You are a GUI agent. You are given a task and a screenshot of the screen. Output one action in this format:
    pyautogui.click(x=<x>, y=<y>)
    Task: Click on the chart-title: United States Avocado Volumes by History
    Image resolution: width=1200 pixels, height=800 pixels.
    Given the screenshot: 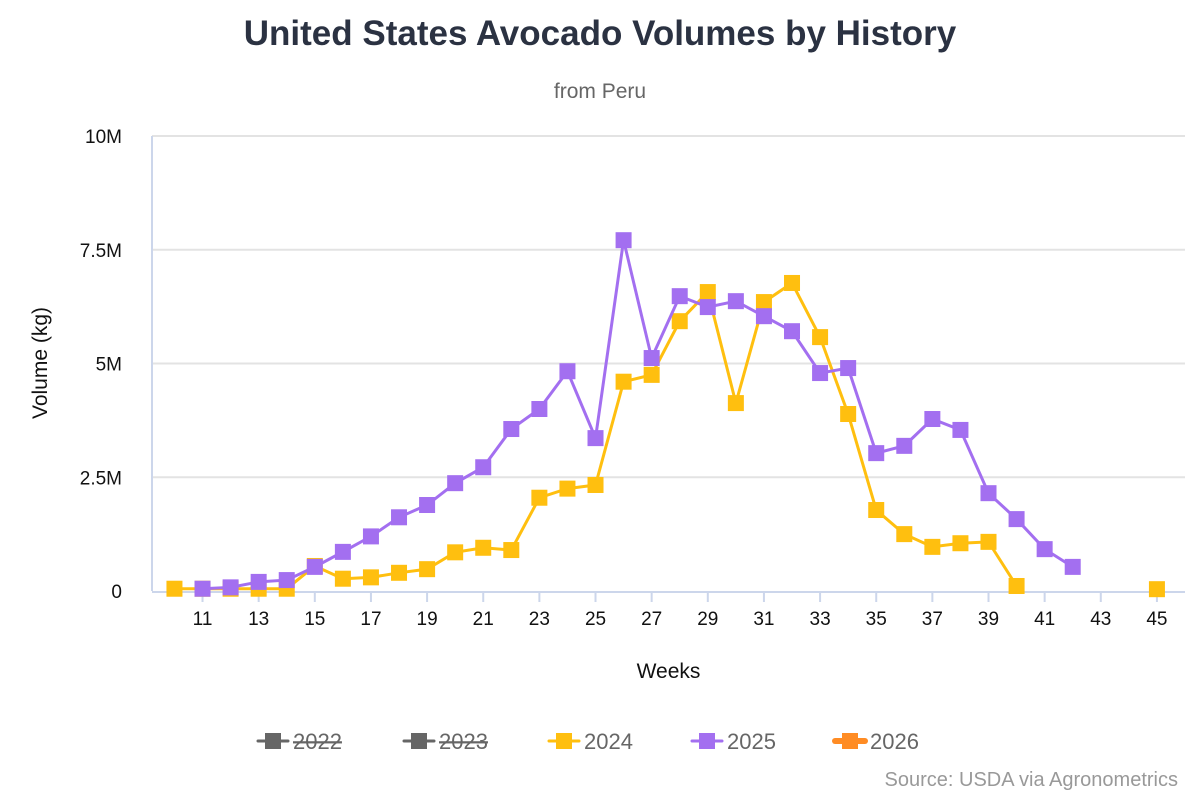 What is the action you would take?
    pyautogui.click(x=600, y=33)
    